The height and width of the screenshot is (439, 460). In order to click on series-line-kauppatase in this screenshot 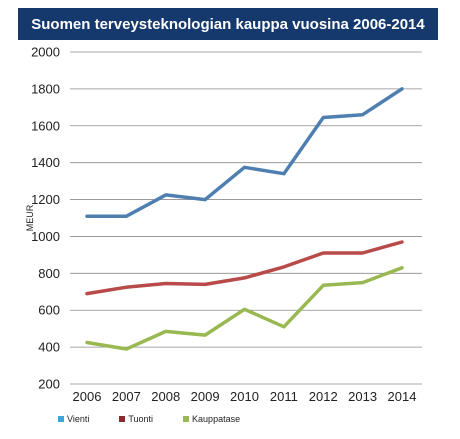, I will do `click(244, 308)`.